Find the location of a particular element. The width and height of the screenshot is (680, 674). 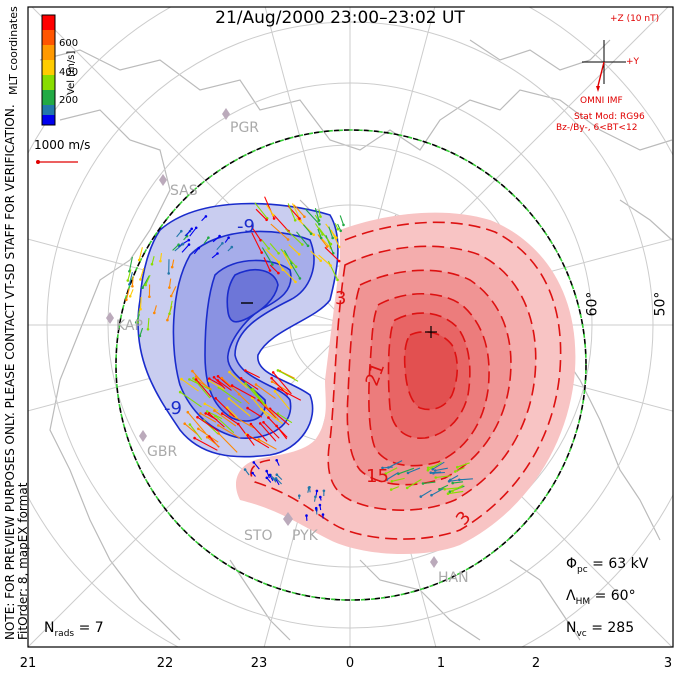

stat-model-condition: Bz-/By-, 6<BT<12 is located at coordinates (597, 128).